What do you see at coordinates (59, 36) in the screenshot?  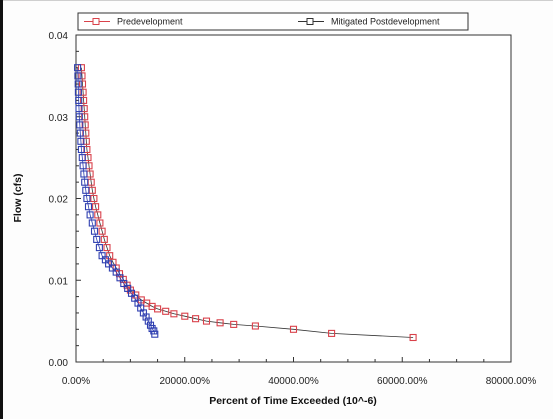 I see `y-tick-label: 0.04` at bounding box center [59, 36].